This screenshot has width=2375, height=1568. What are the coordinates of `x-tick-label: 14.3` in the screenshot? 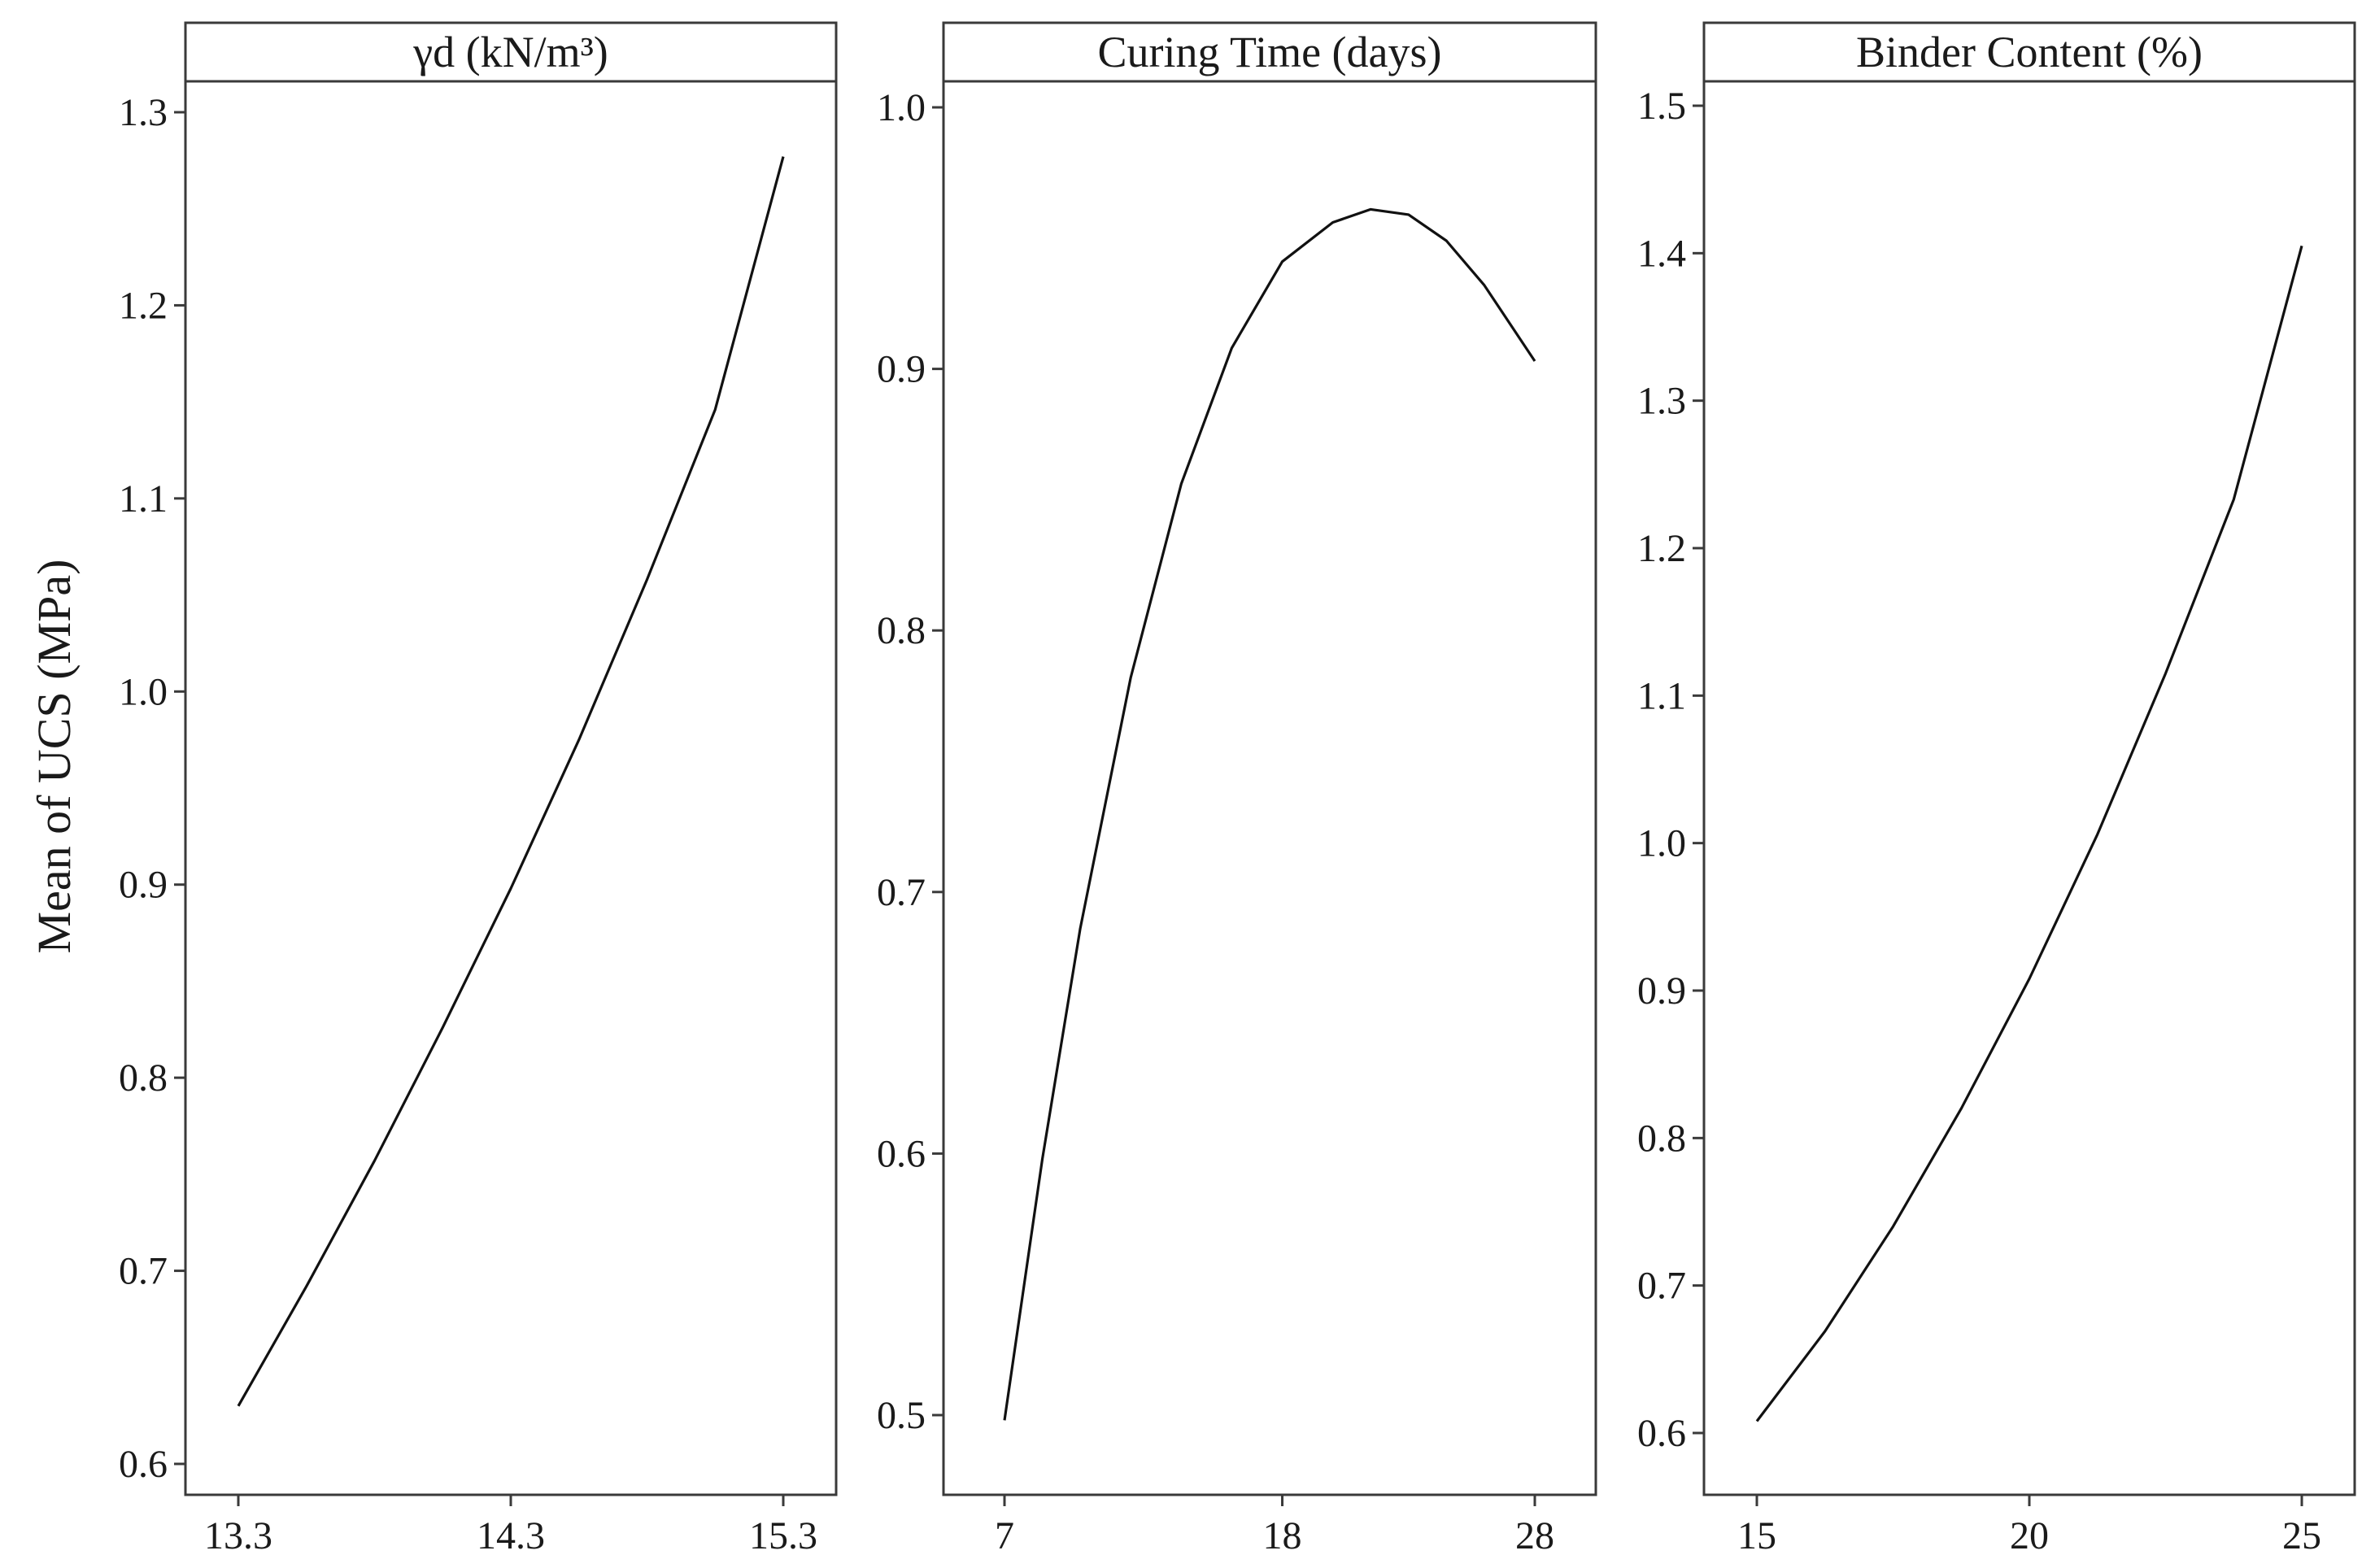 It's located at (511, 1535).